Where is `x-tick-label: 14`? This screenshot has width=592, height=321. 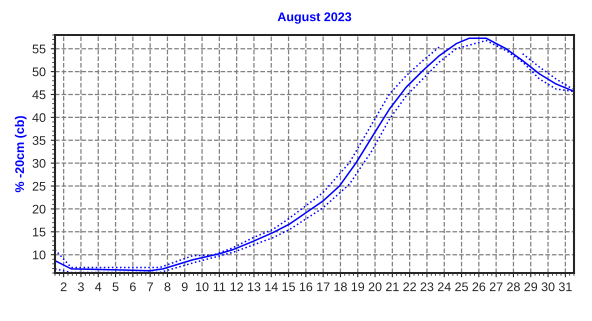
x-tick-label: 14 is located at coordinates (271, 287).